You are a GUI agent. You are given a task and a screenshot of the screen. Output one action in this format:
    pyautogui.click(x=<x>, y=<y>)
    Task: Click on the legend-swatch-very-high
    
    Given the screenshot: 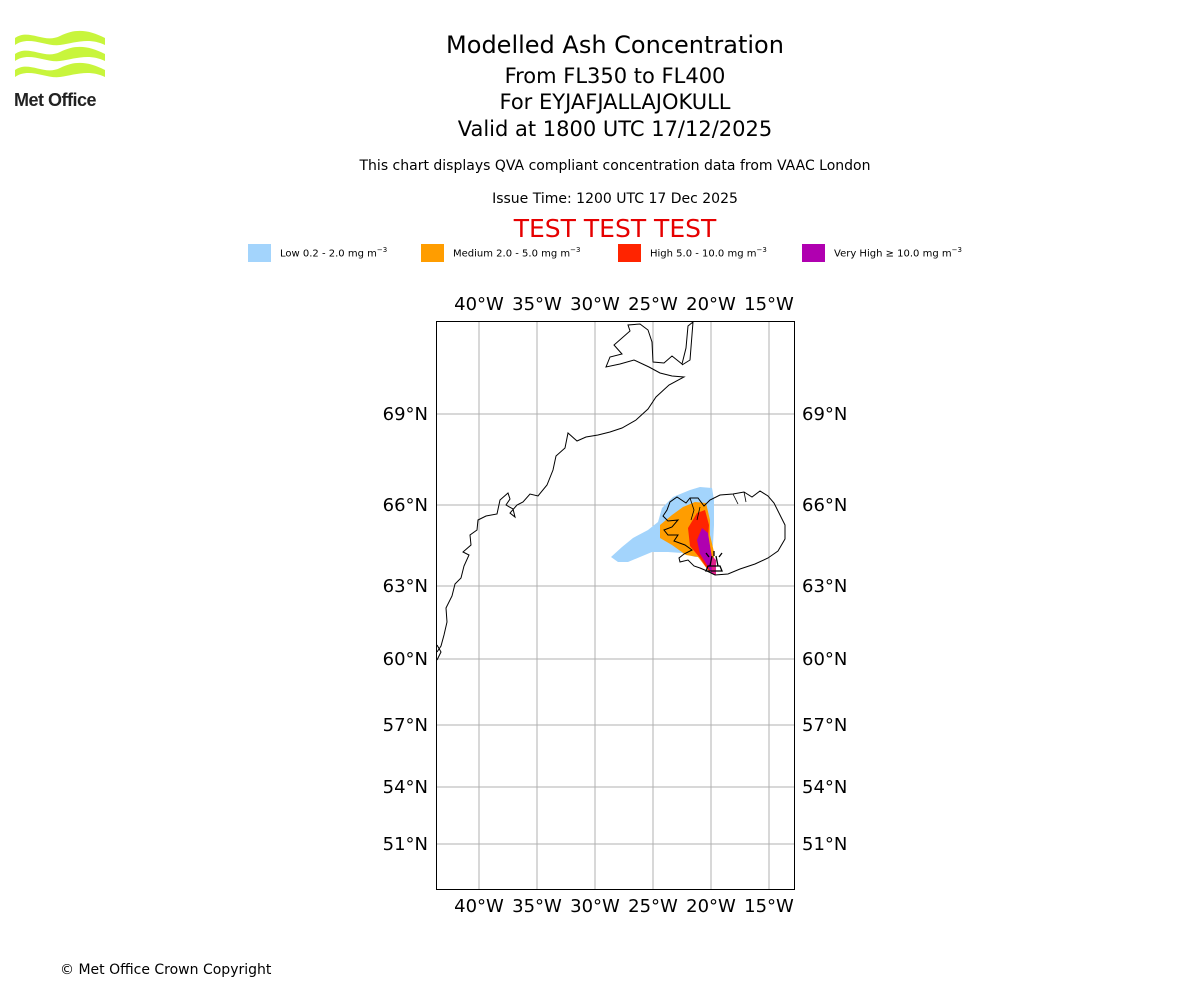 What is the action you would take?
    pyautogui.click(x=813, y=253)
    